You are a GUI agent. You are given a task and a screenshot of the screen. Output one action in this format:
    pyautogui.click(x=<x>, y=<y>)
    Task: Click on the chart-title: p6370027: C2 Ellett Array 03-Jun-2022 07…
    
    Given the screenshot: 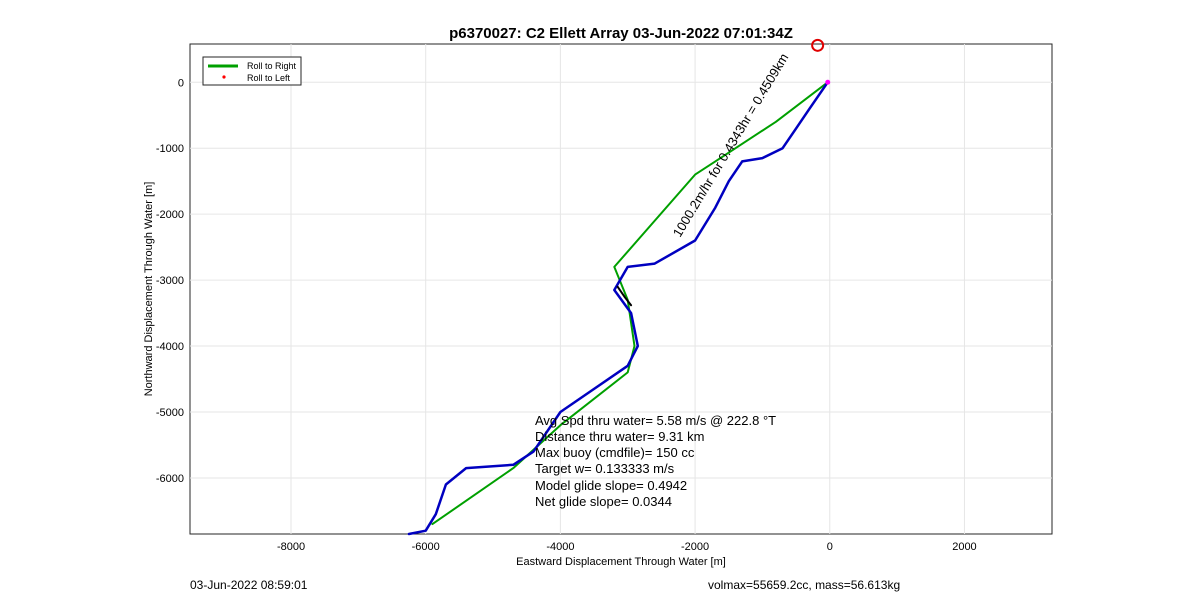 What is the action you would take?
    pyautogui.click(x=621, y=33)
    